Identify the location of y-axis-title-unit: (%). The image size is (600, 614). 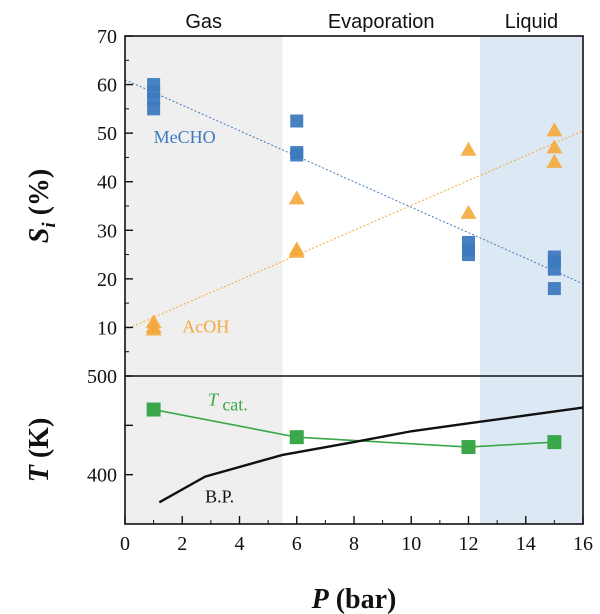
(39, 196).